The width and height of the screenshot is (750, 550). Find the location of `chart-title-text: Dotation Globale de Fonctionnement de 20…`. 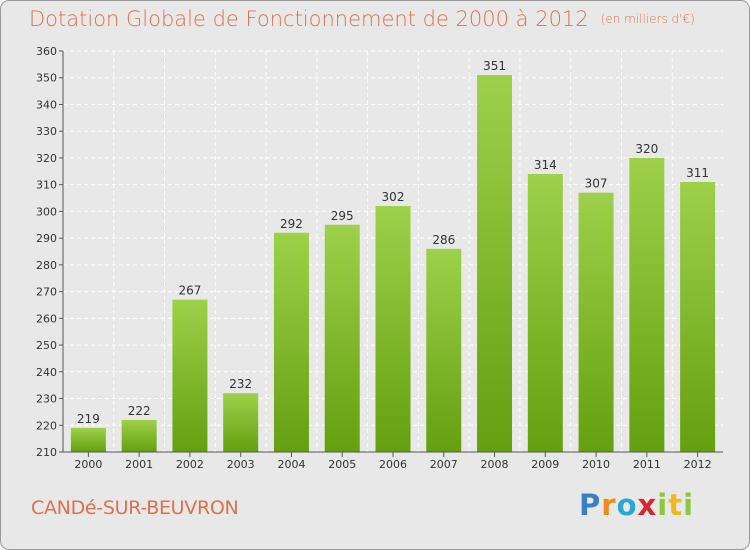

chart-title-text: Dotation Globale de Fonctionnement de 20… is located at coordinates (309, 19).